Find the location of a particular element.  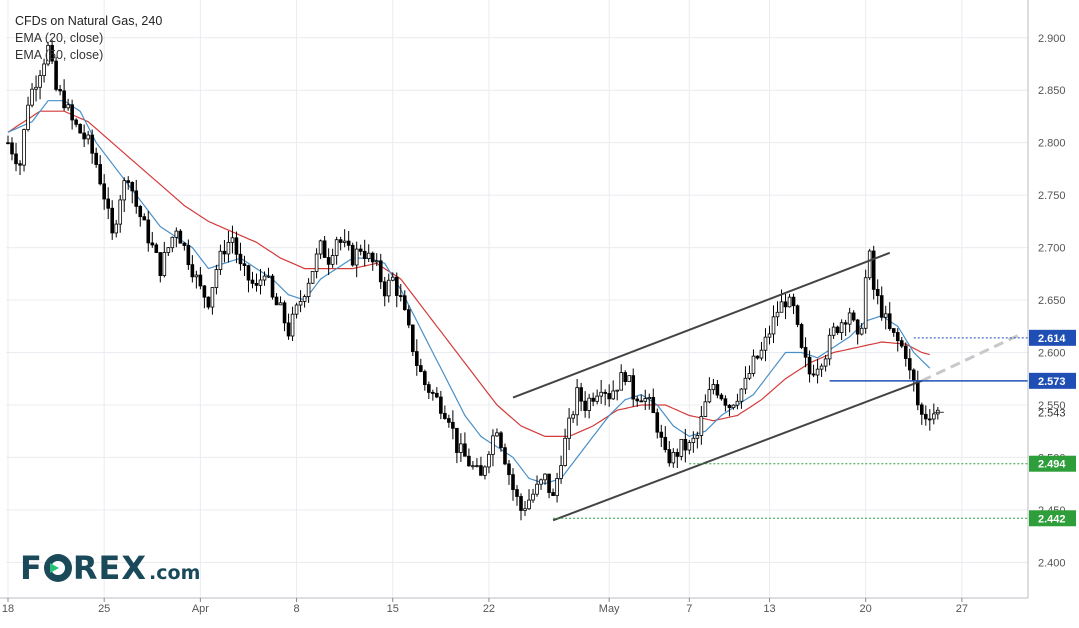

x-tick-label: 13 is located at coordinates (769, 609).